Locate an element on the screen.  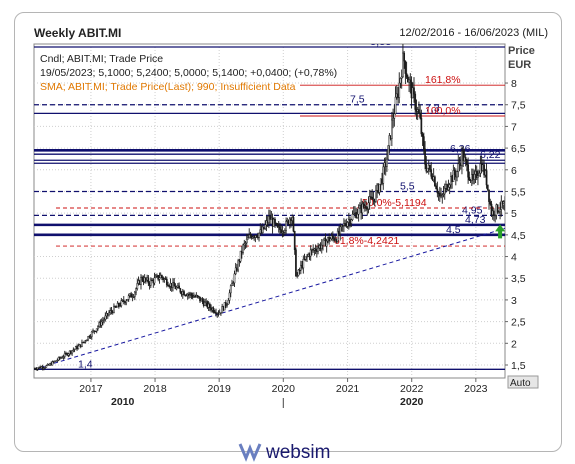
auto-scale-button is located at coordinates (523, 382).